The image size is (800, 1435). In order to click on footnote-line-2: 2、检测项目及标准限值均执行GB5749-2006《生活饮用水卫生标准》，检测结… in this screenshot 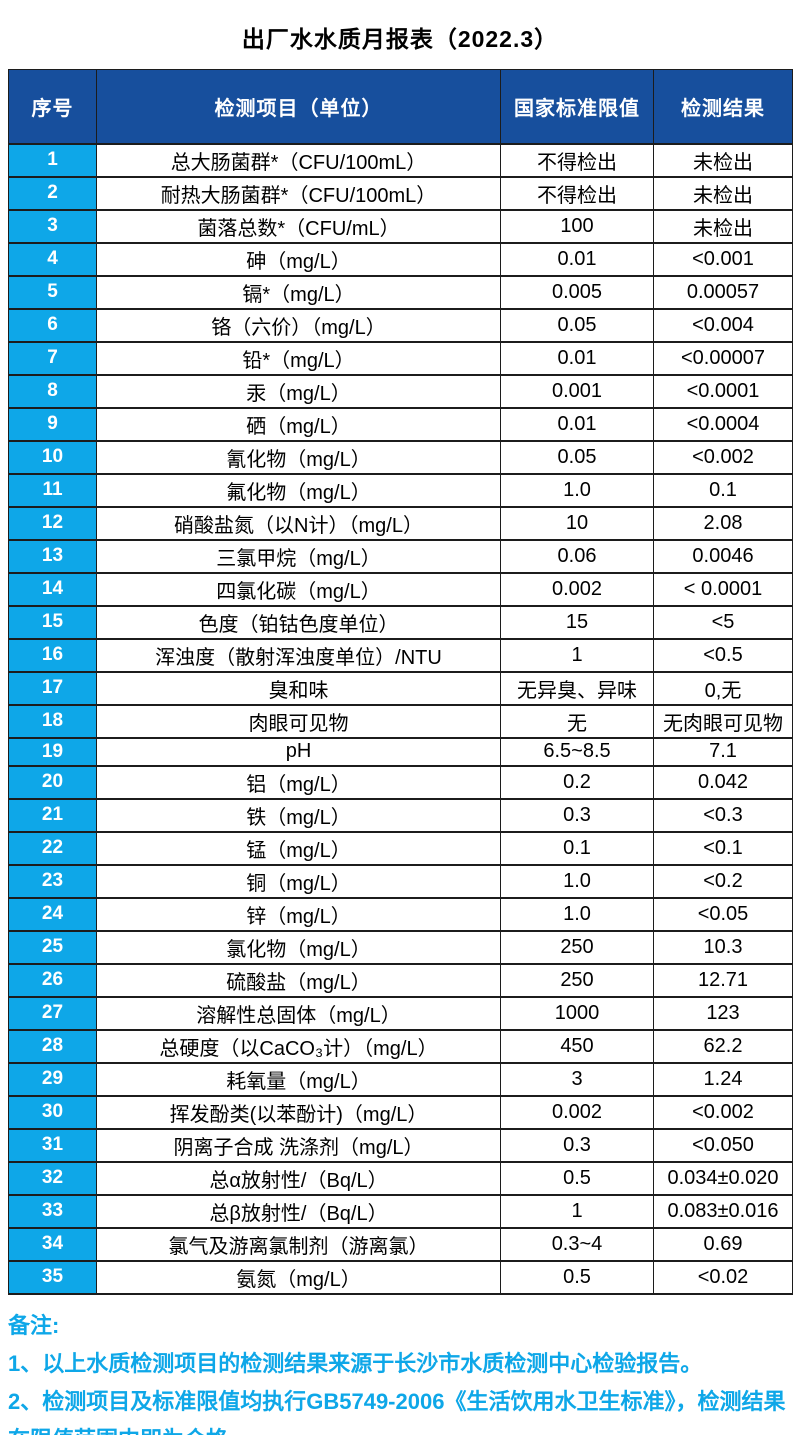, I will do `click(397, 1411)`.